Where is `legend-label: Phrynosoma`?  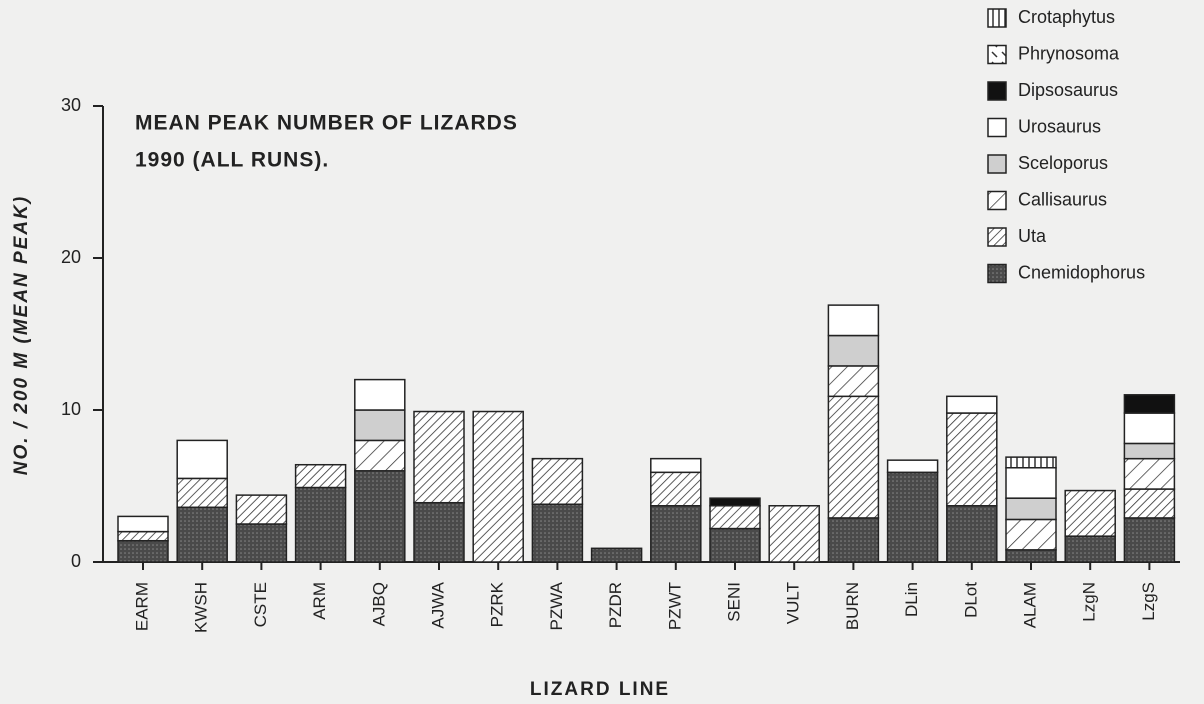
legend-label: Phrynosoma is located at coordinates (1069, 53).